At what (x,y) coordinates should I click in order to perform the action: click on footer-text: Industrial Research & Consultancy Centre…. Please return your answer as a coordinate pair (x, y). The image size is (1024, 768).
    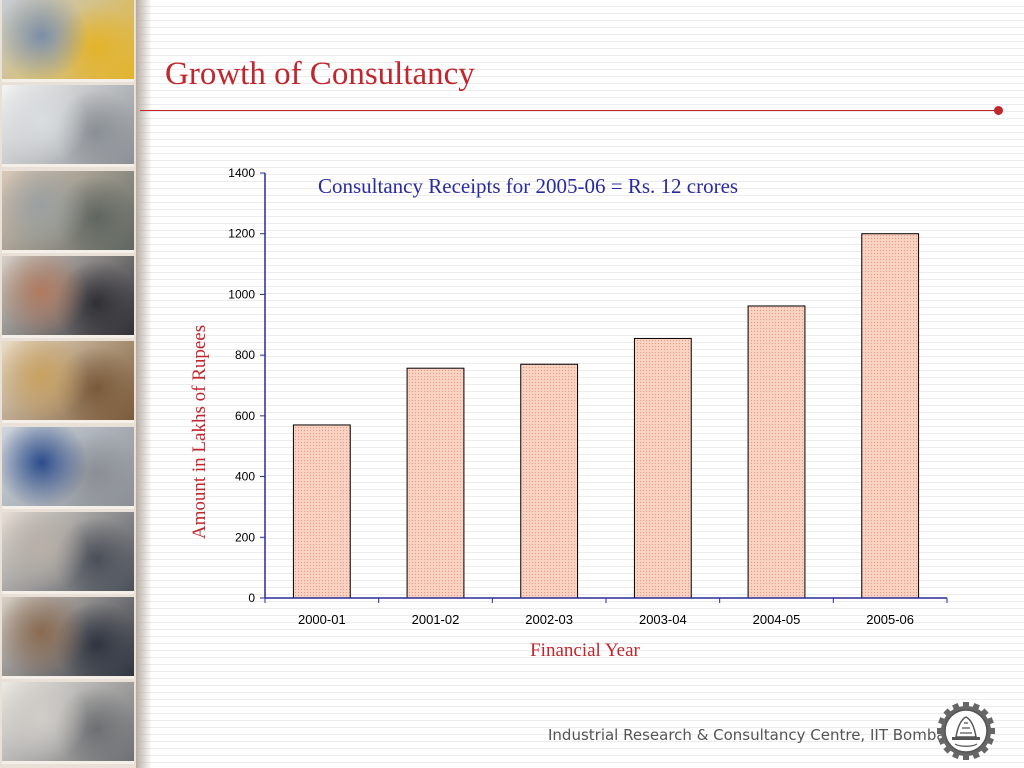
    Looking at the image, I should click on (751, 735).